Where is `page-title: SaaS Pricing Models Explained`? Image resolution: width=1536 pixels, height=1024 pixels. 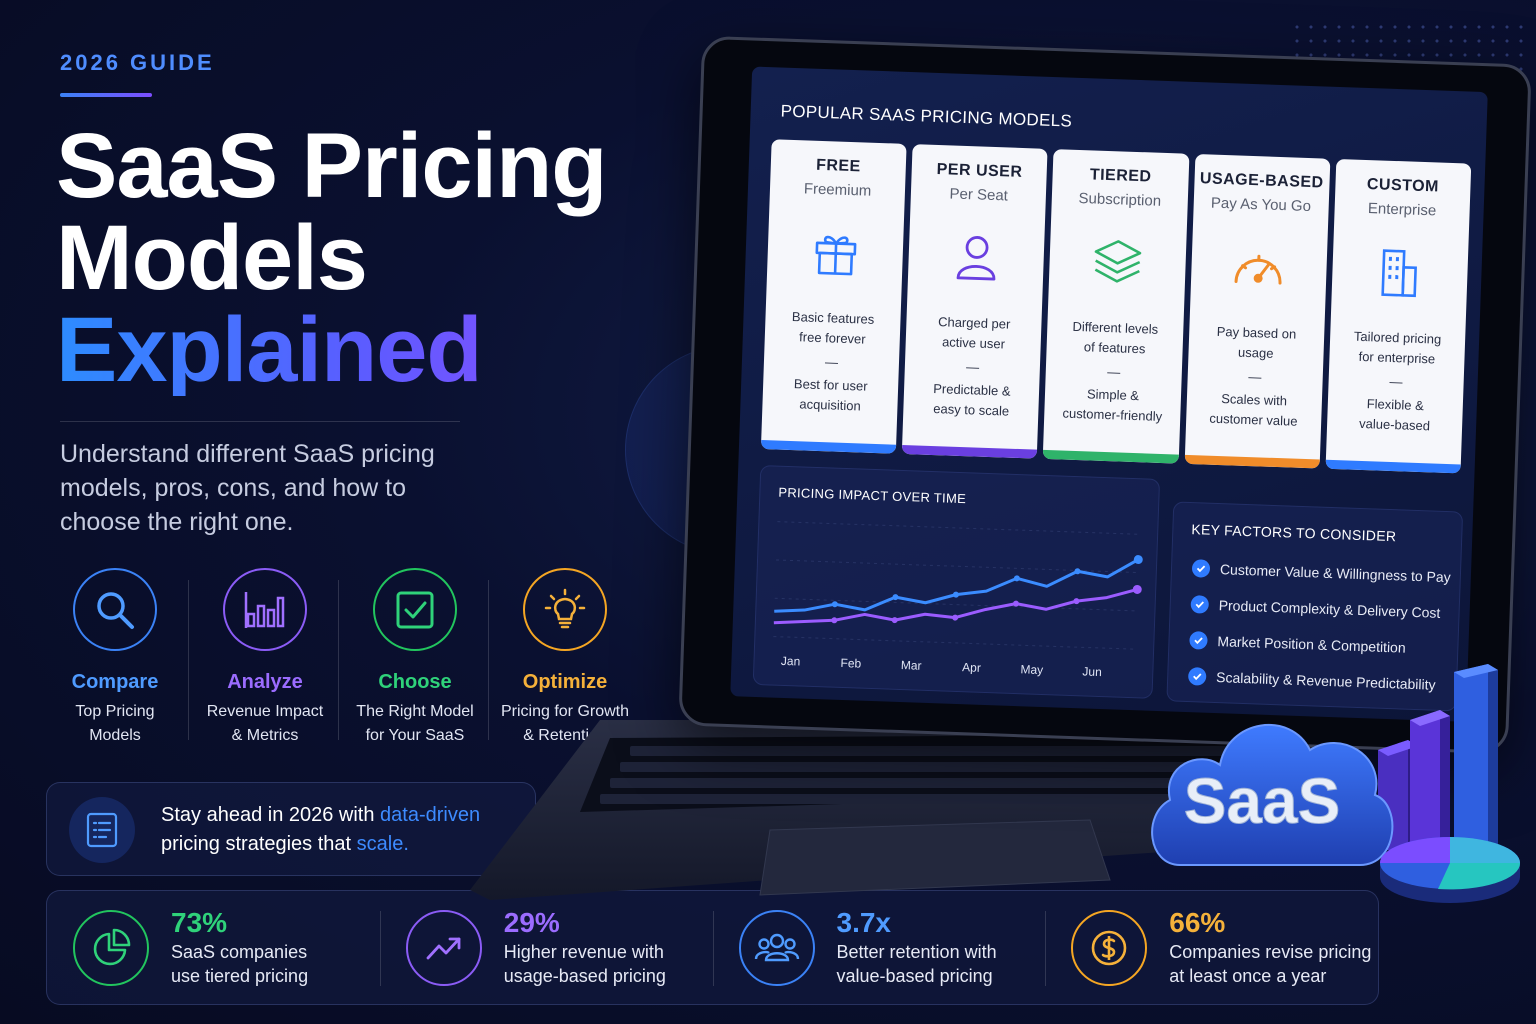
page-title: SaaS Pricing Models Explained is located at coordinates (331, 258).